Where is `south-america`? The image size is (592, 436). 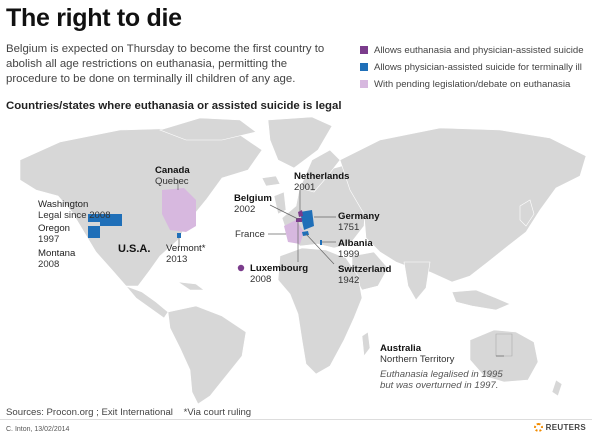 south-america is located at coordinates (207, 355).